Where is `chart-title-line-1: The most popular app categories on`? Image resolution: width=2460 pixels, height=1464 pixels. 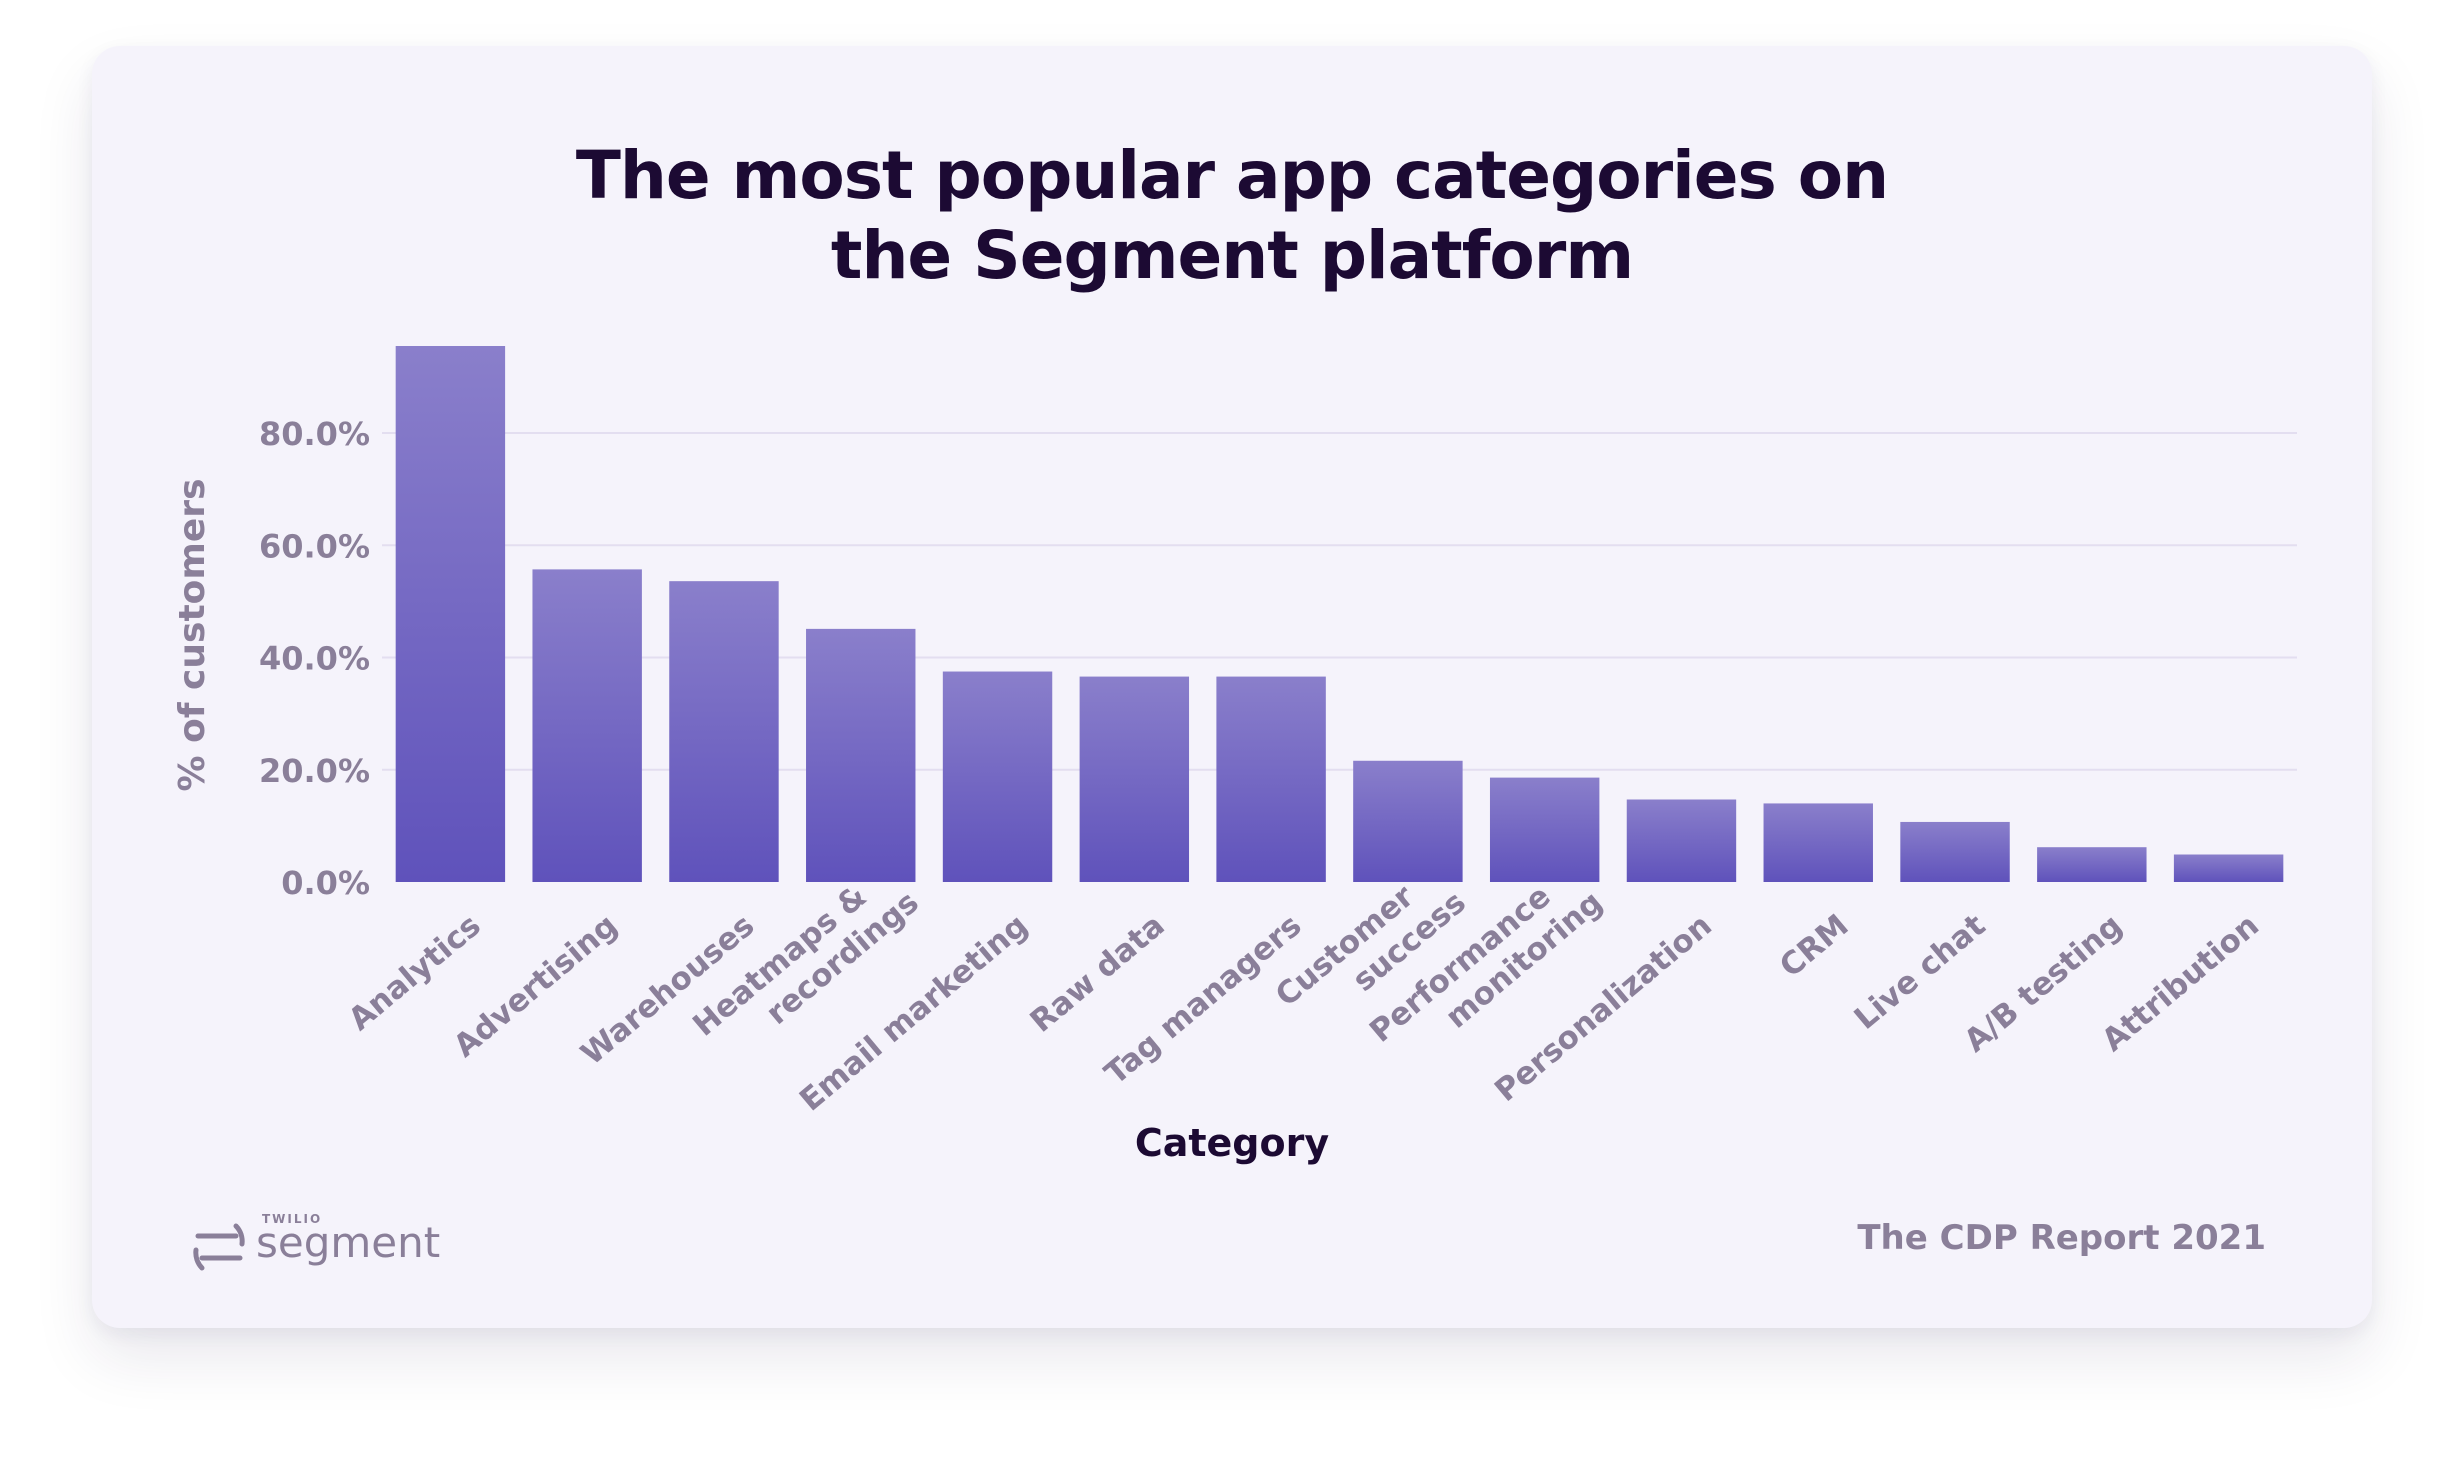 chart-title-line-1: The most popular app categories on is located at coordinates (1232, 175).